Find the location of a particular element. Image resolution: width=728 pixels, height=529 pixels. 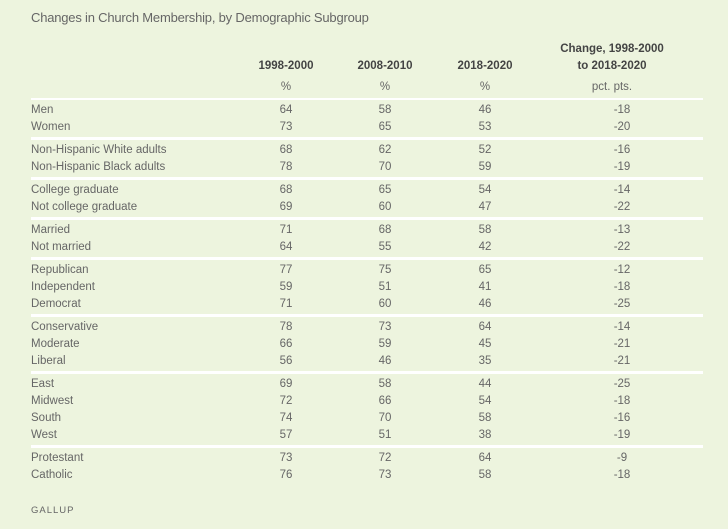

table-row: Independent 59 51 41 -18 is located at coordinates (367, 287).